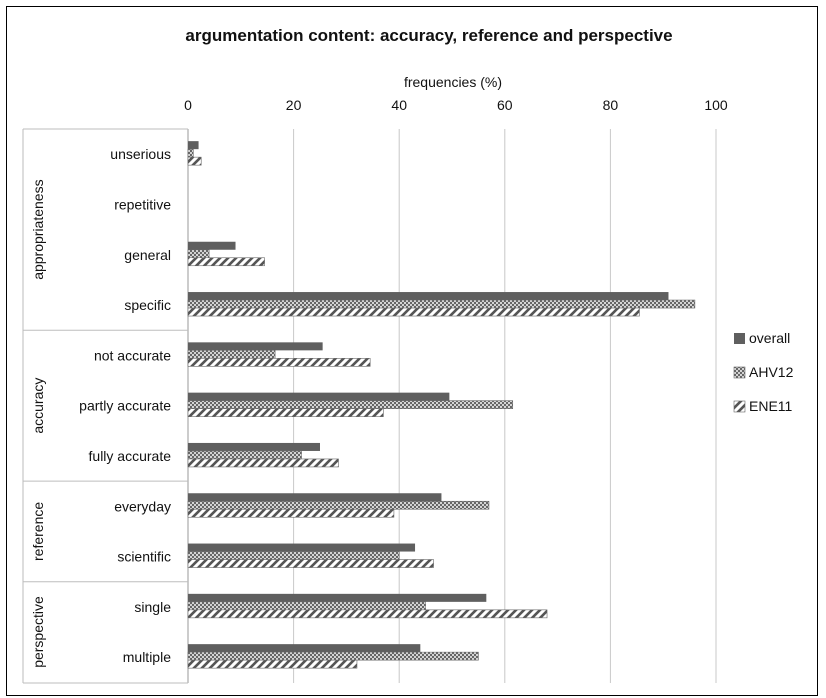 Image resolution: width=826 pixels, height=698 pixels. Describe the element at coordinates (279, 362) in the screenshot. I see `bar-ene11-not-accurate` at that location.